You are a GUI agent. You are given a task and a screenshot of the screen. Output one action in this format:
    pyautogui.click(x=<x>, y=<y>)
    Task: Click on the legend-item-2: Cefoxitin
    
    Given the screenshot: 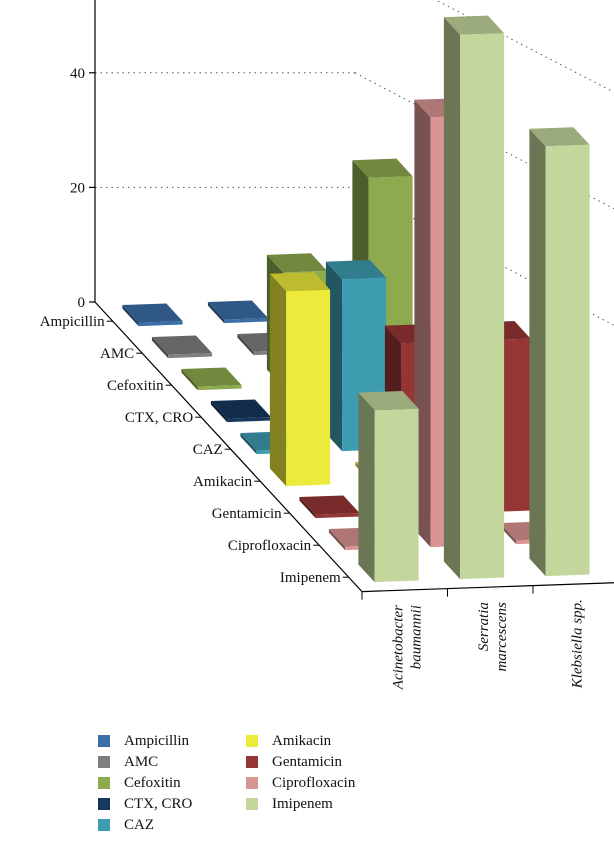 What is the action you would take?
    pyautogui.click(x=139, y=783)
    